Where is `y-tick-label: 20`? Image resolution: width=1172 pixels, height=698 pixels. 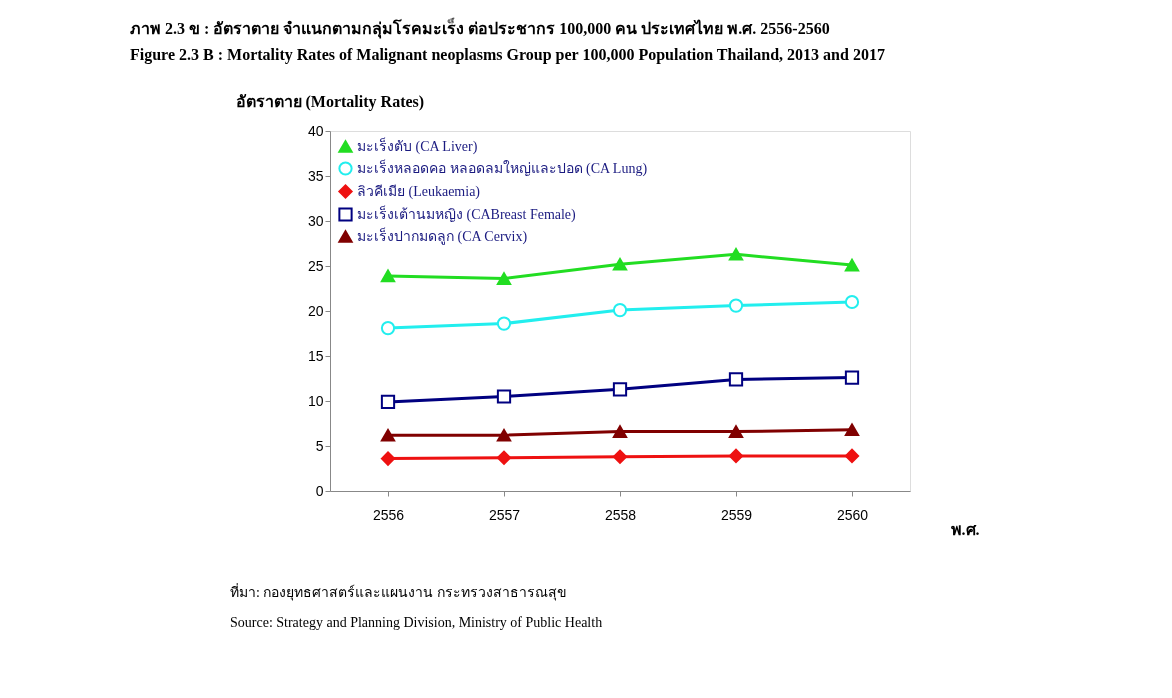
y-tick-label: 20 is located at coordinates (315, 310).